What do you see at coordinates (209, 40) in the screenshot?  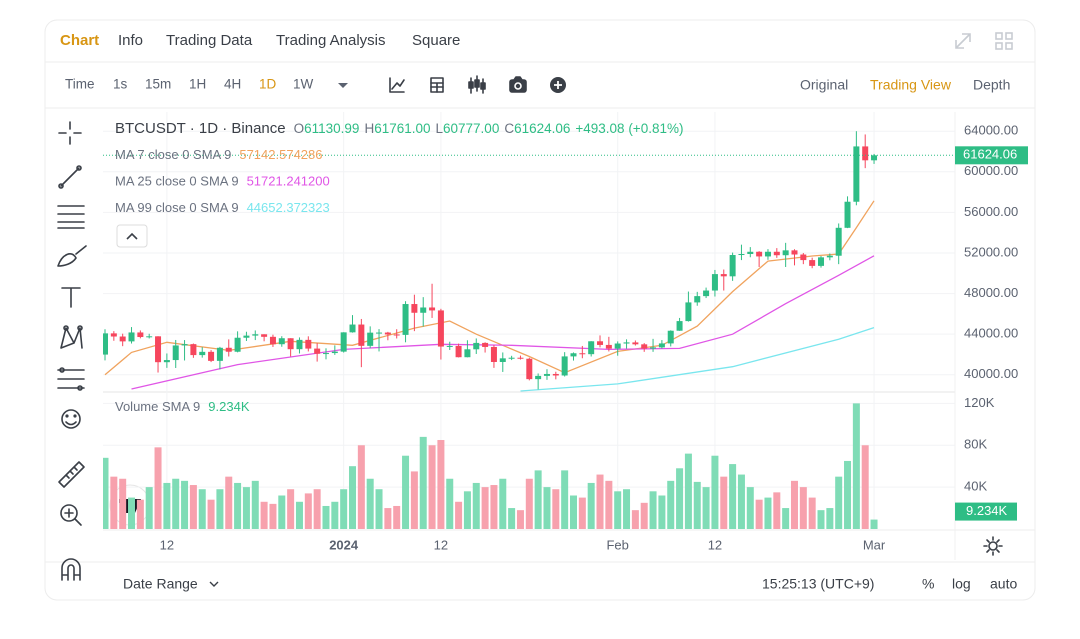 I see `tab: Trading Data` at bounding box center [209, 40].